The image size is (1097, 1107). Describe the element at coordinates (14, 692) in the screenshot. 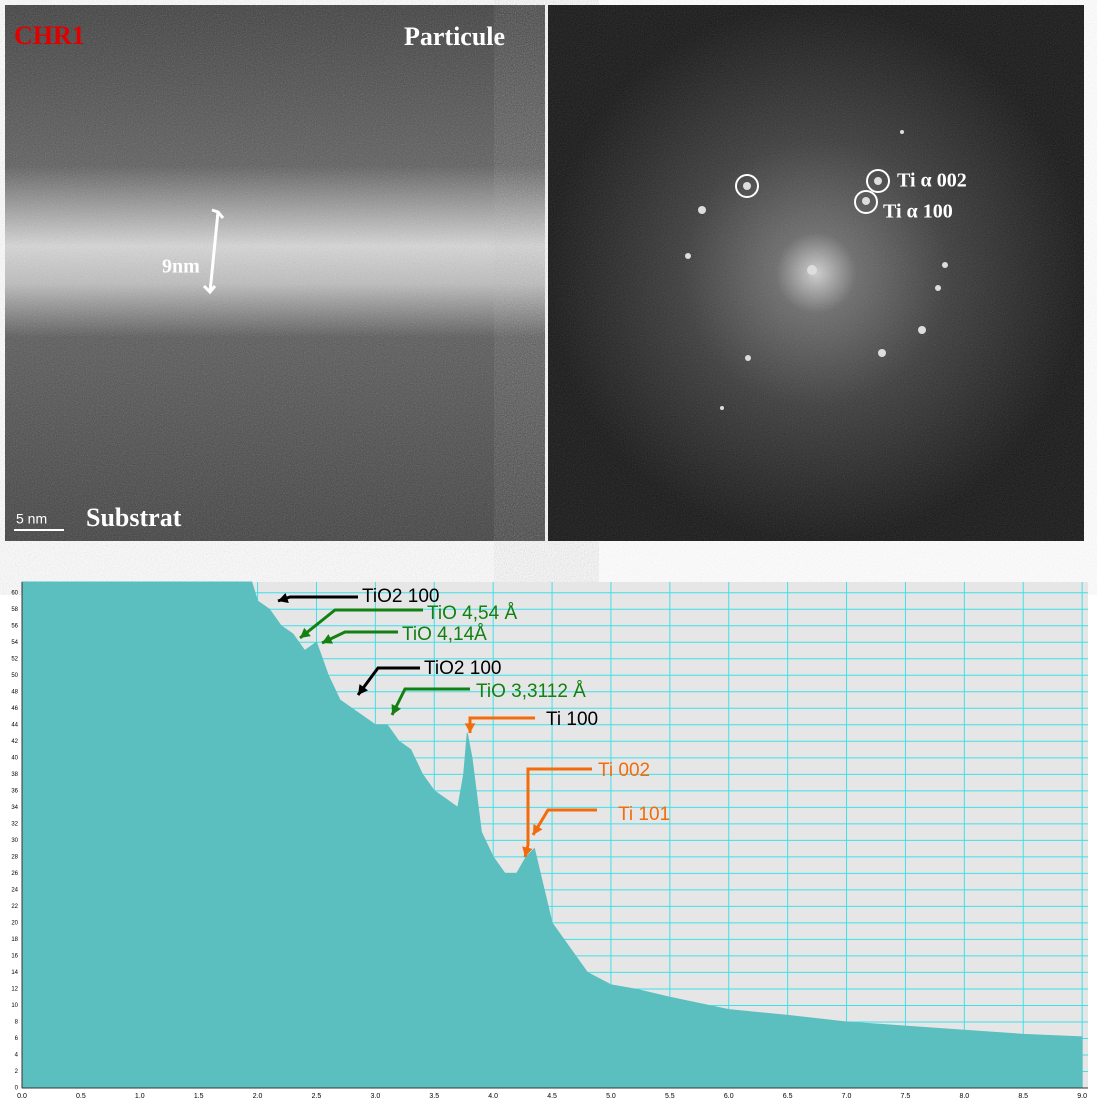

I see `y-tick-label: 48` at that location.